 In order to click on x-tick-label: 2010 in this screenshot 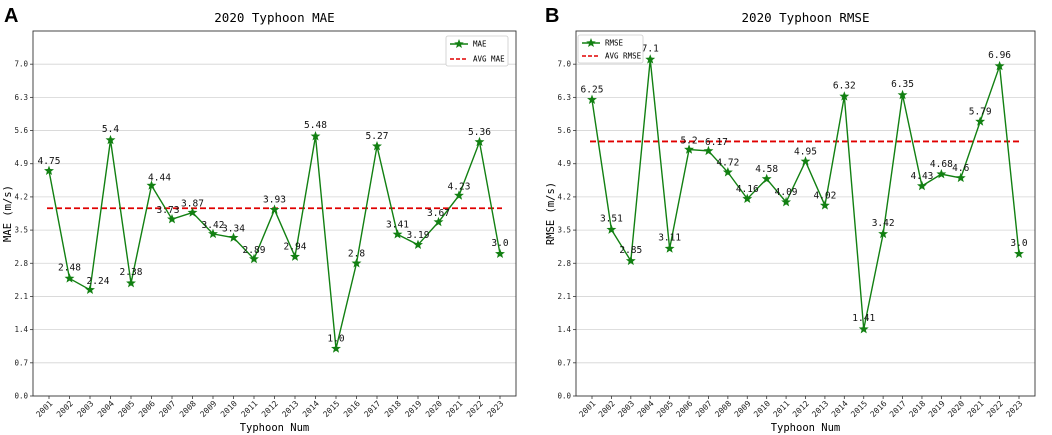, I will do `click(762, 409)`.